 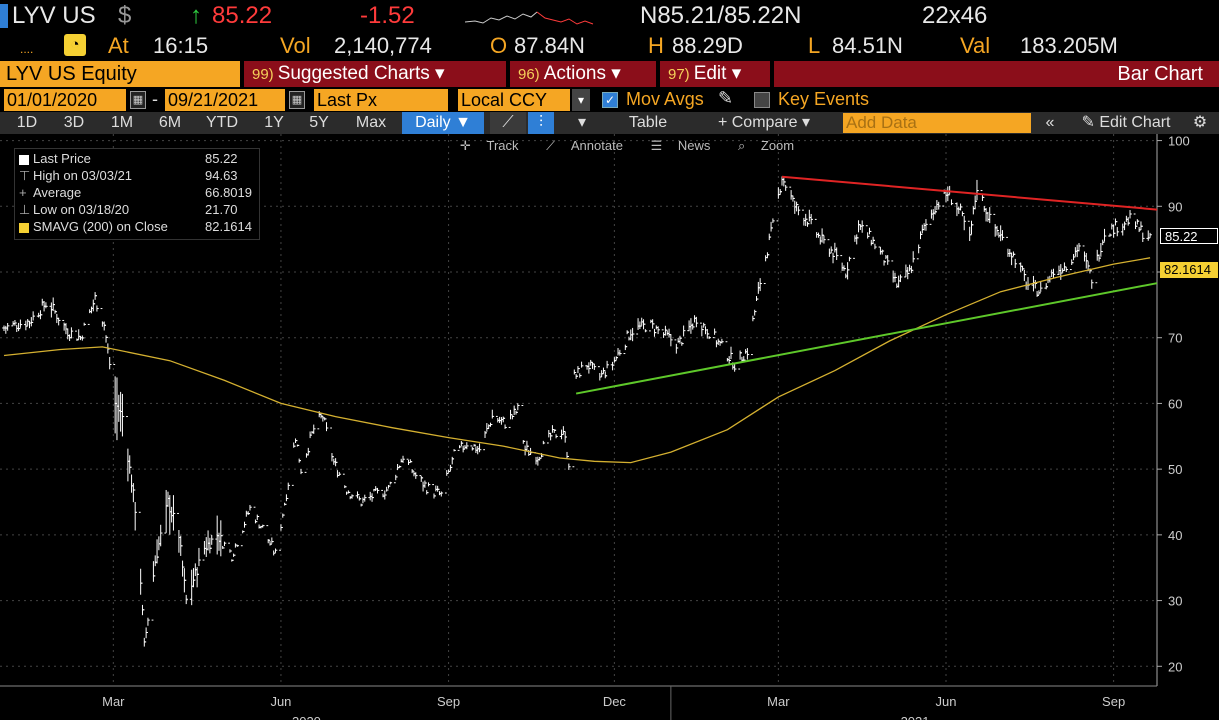 I want to click on zoom-tool: ⌕ Zoom, so click(x=772, y=145).